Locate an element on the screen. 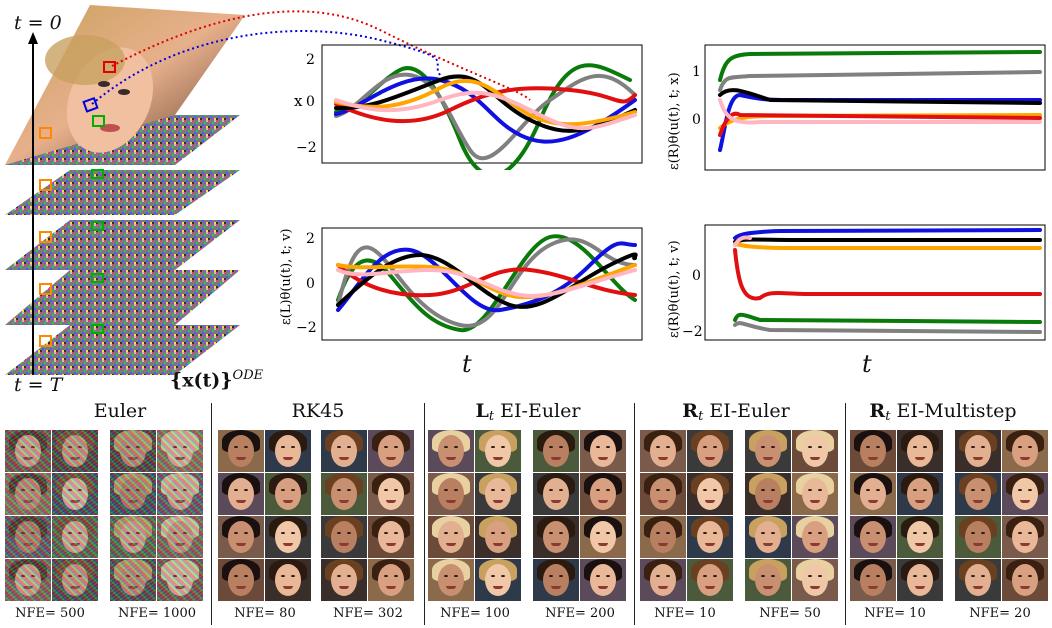 Image resolution: width=1052 pixels, height=628 pixels. ylabel-eps-r-x: ε(R)θ(u(t), t; x) is located at coordinates (674, 121).